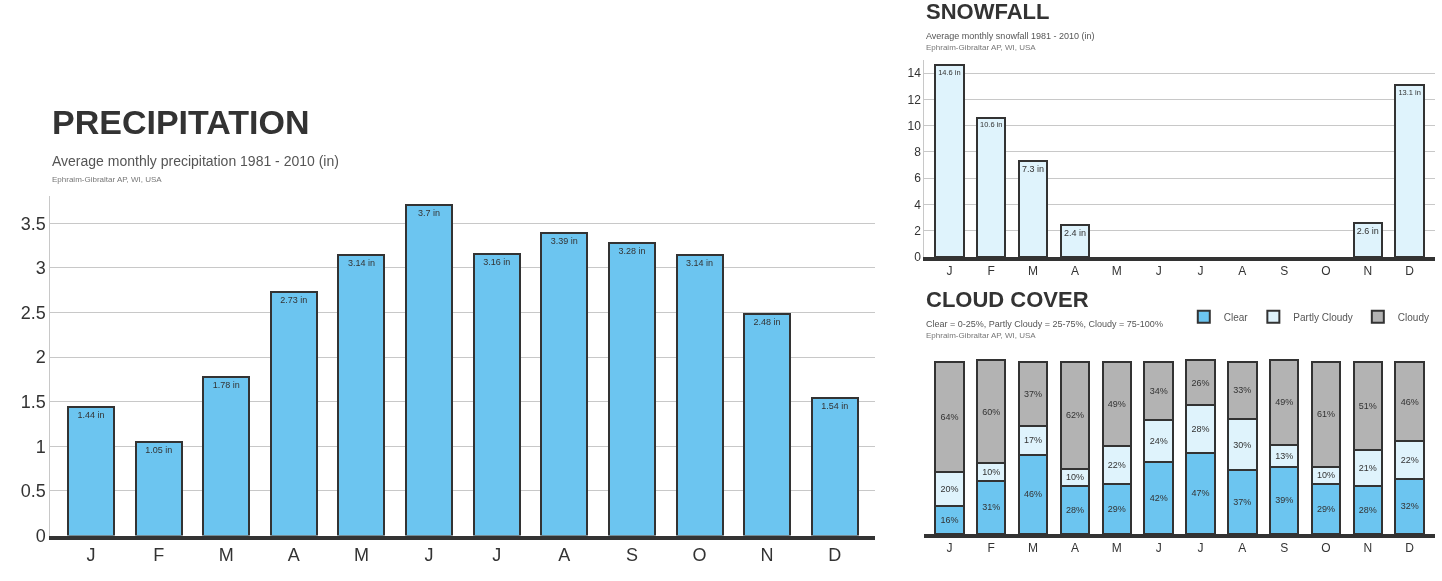 The height and width of the screenshot is (581, 1442). Describe the element at coordinates (40, 446) in the screenshot. I see `y-tick-label: 1` at that location.